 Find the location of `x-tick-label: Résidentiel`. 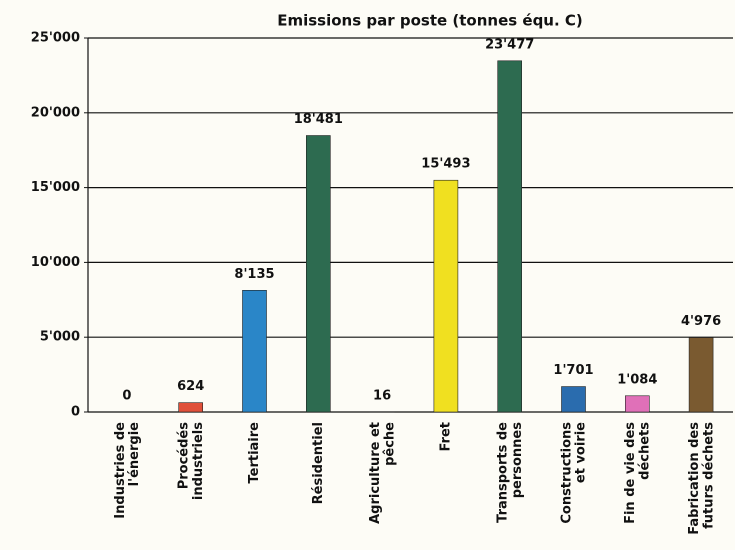

x-tick-label: Résidentiel is located at coordinates (318, 463).